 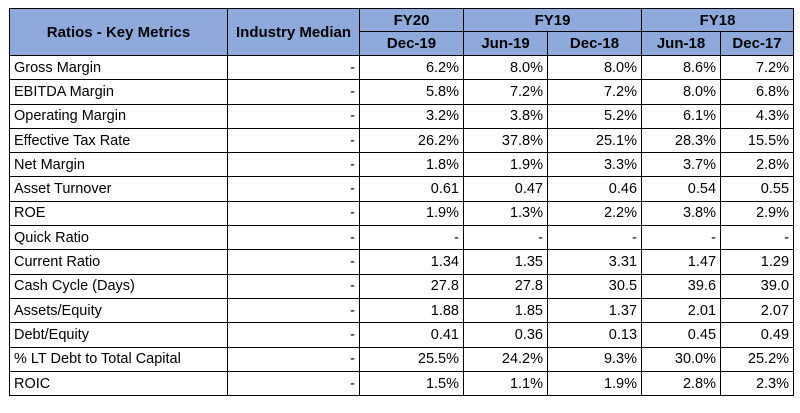 I want to click on metrics-column-header: Ratios - Key Metrics, so click(x=118, y=32).